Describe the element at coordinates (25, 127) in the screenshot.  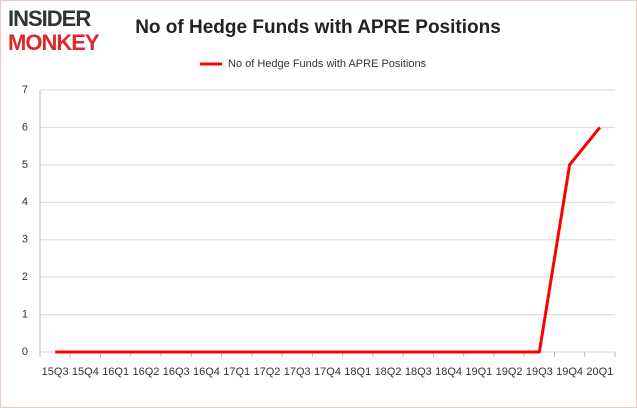
I see `y-tick-label: 6` at that location.